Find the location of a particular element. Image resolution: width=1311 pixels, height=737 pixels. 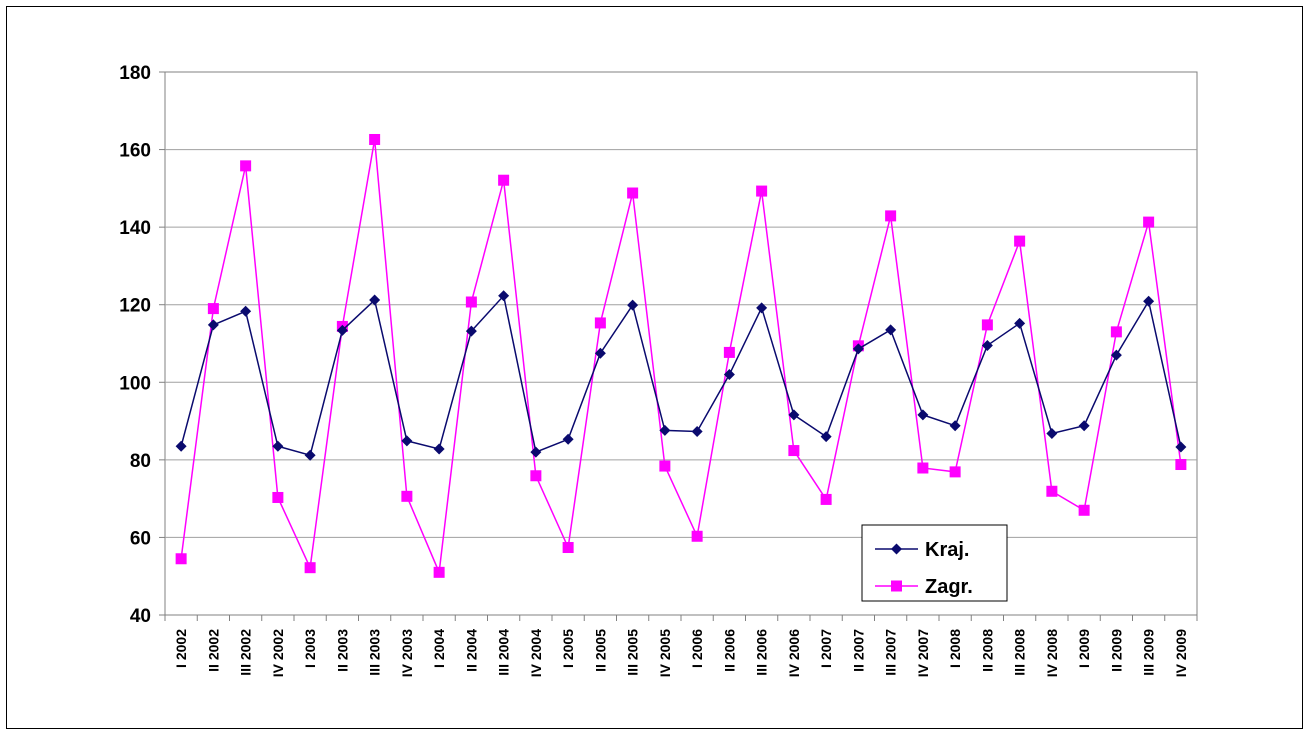

x-tick-label: I 2002 is located at coordinates (181, 648).